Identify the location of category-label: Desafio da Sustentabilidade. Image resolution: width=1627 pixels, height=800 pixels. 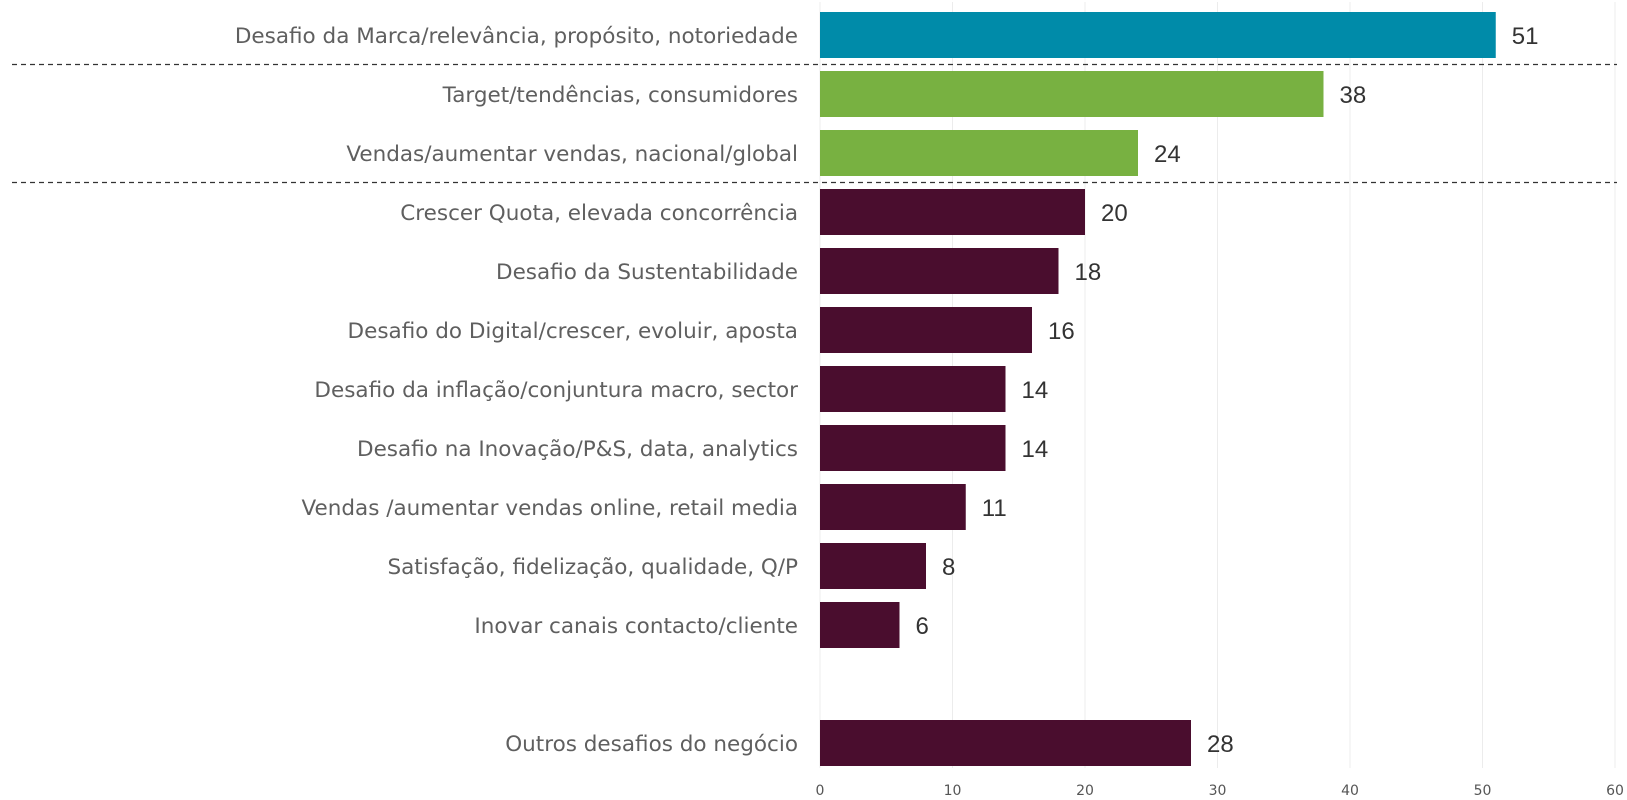
(647, 272).